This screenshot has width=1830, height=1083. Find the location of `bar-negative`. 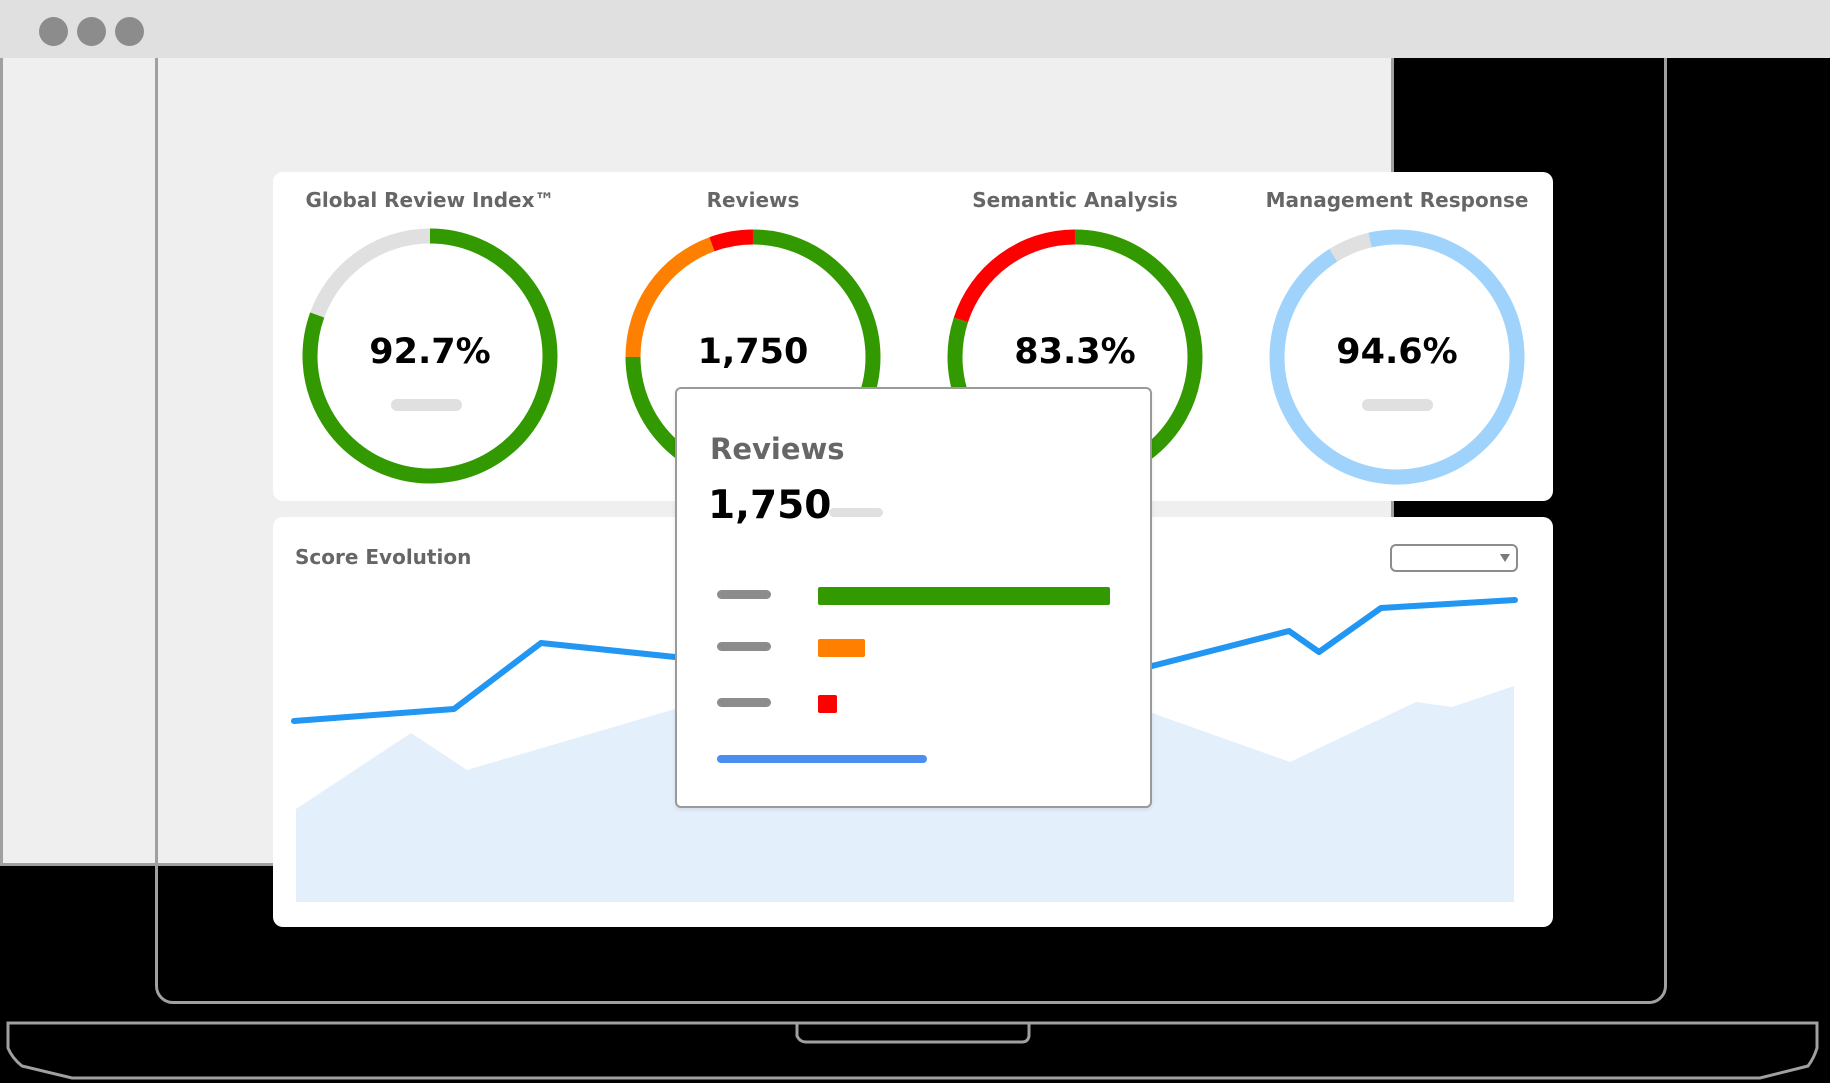

bar-negative is located at coordinates (827, 704).